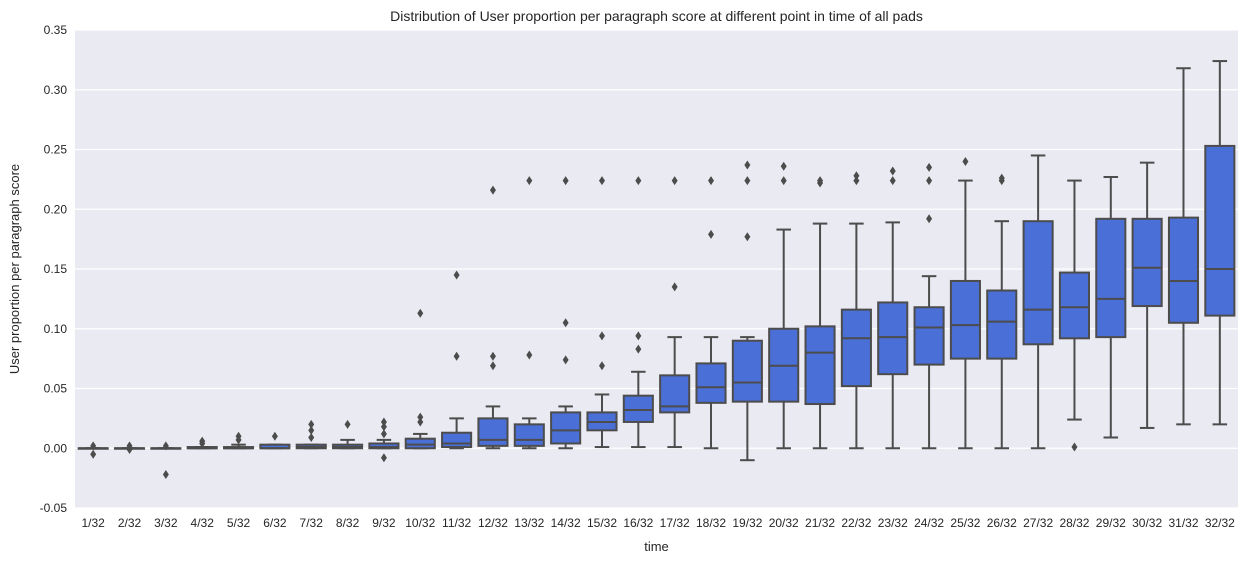 Image resolution: width=1248 pixels, height=563 pixels. What do you see at coordinates (711, 523) in the screenshot?
I see `x-tick-label: 18/32` at bounding box center [711, 523].